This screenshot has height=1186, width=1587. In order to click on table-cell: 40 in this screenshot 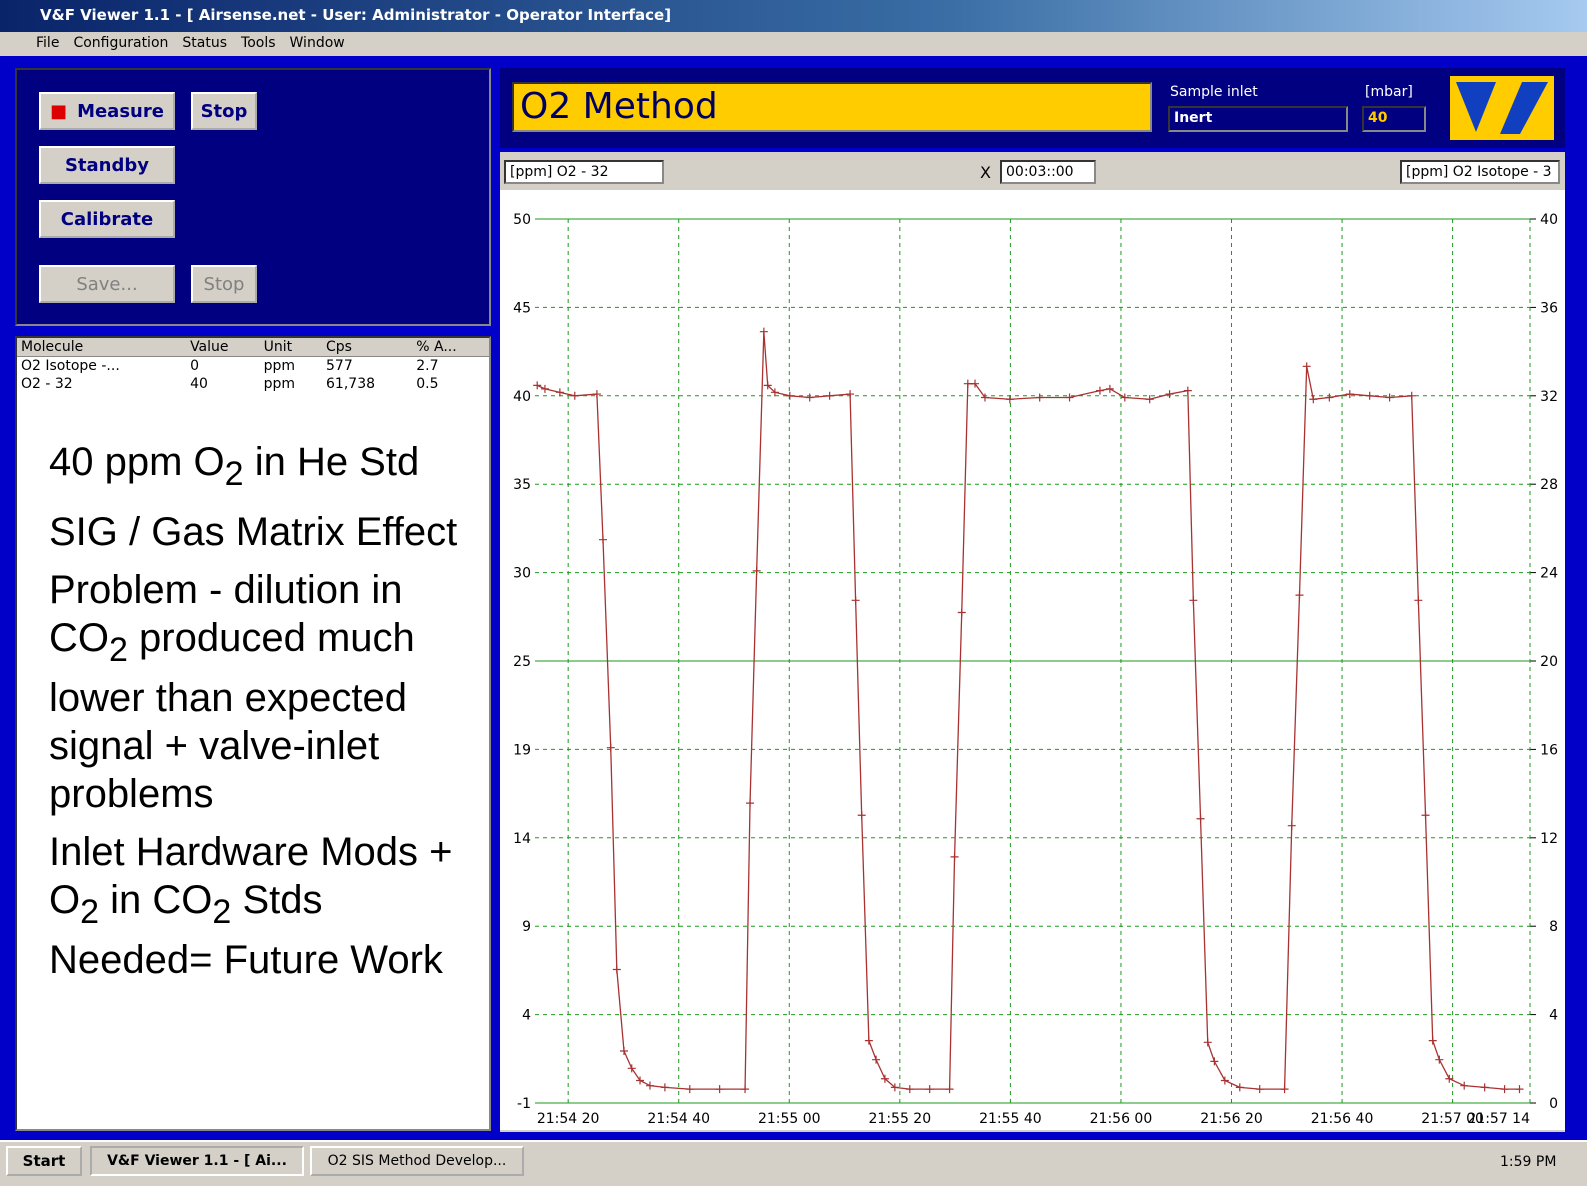, I will do `click(199, 384)`.